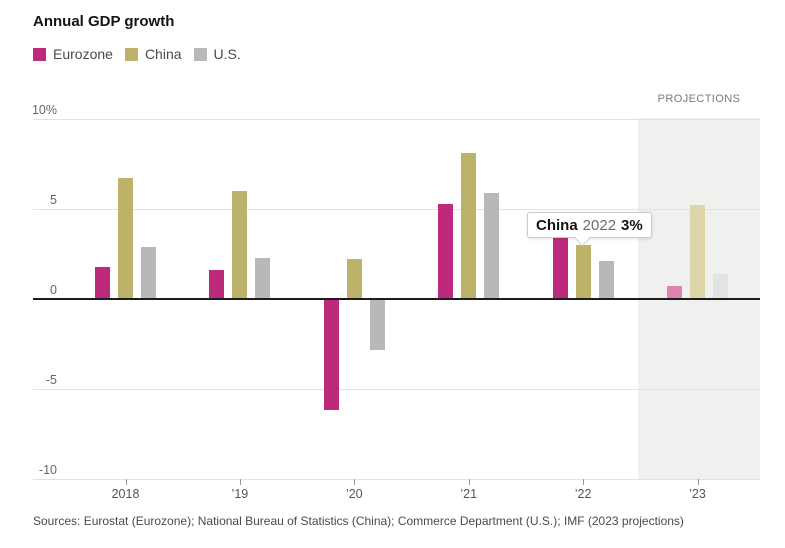 This screenshot has height=548, width=785. I want to click on bar-eurozone-2018, so click(102, 282).